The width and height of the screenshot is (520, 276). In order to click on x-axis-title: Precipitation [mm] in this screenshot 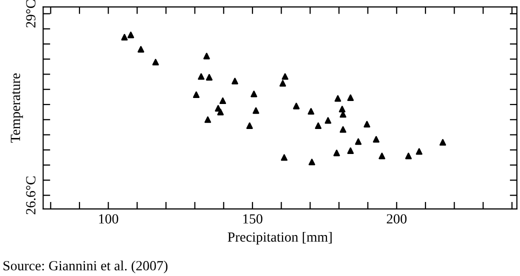, I will do `click(280, 238)`.